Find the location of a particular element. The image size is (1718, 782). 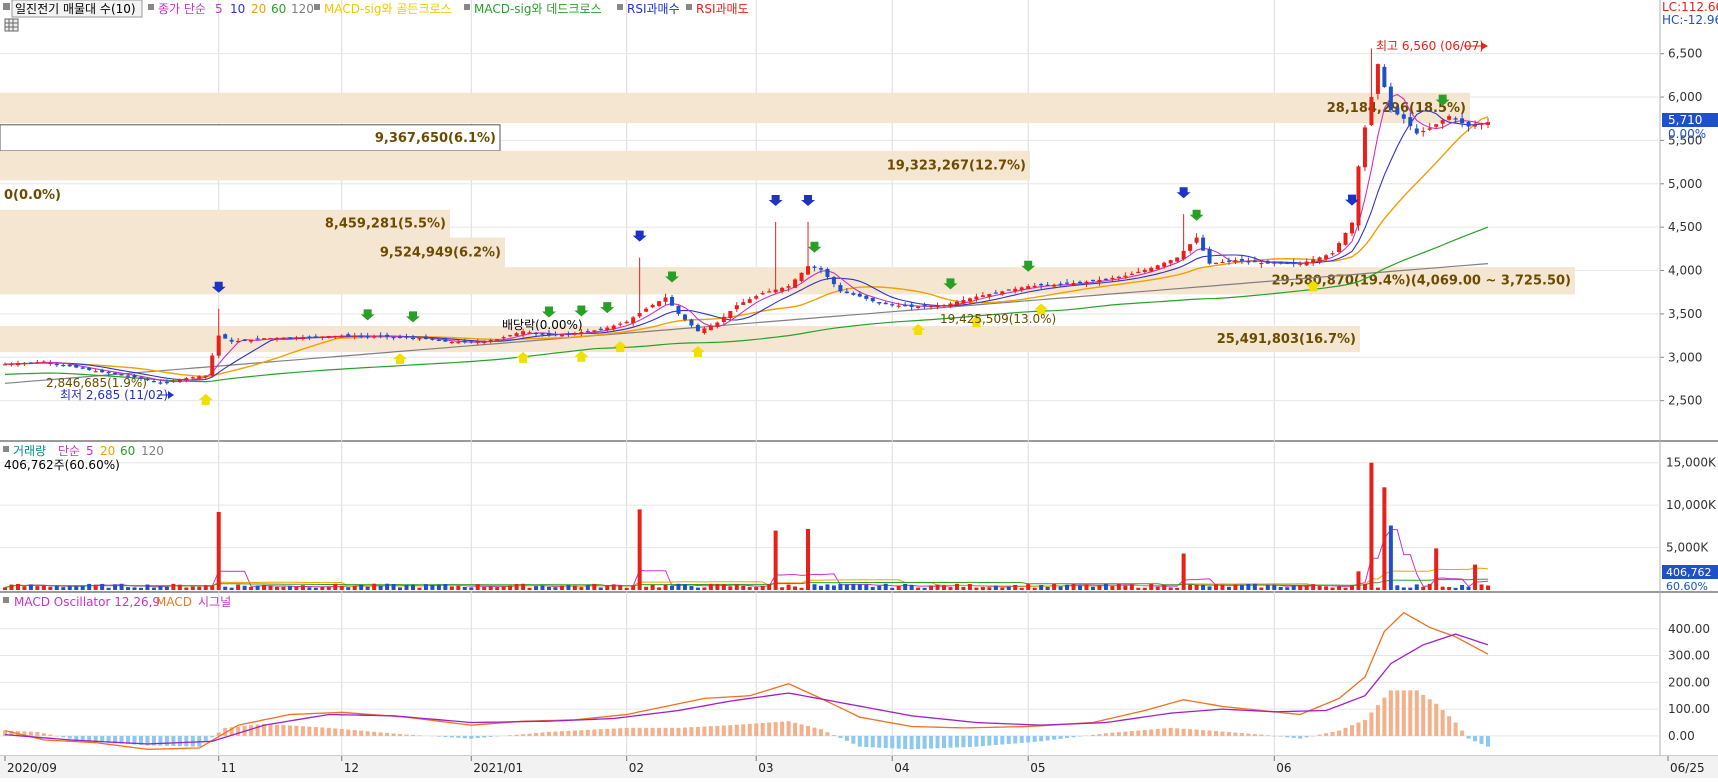

volume-badge-pct: 60.60% is located at coordinates (1687, 586).